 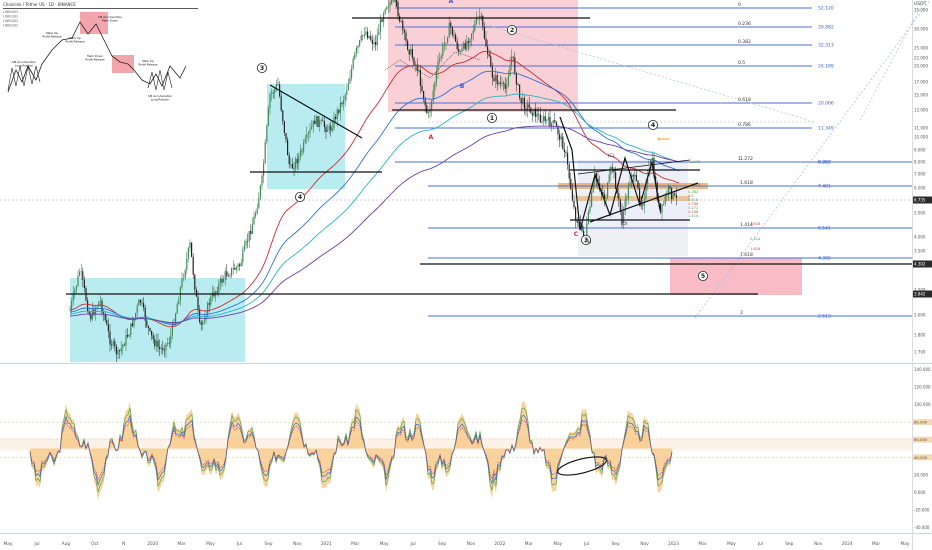 What do you see at coordinates (920, 4) in the screenshot?
I see `price-axis-unit: USDT` at bounding box center [920, 4].